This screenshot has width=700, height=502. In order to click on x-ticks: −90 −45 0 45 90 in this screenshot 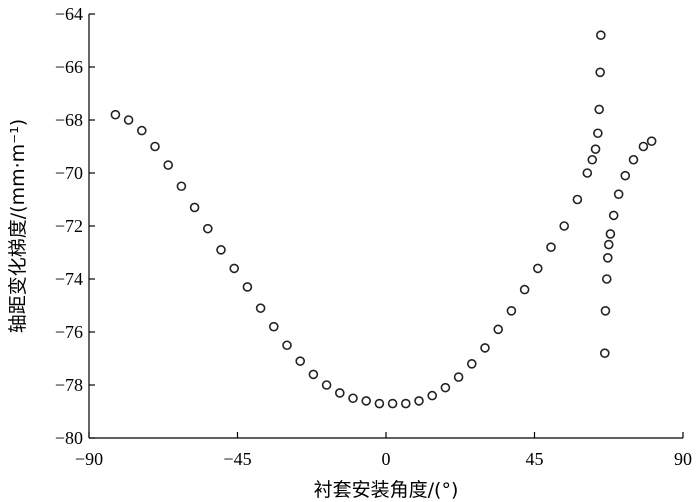, I will do `click(383, 450)`.